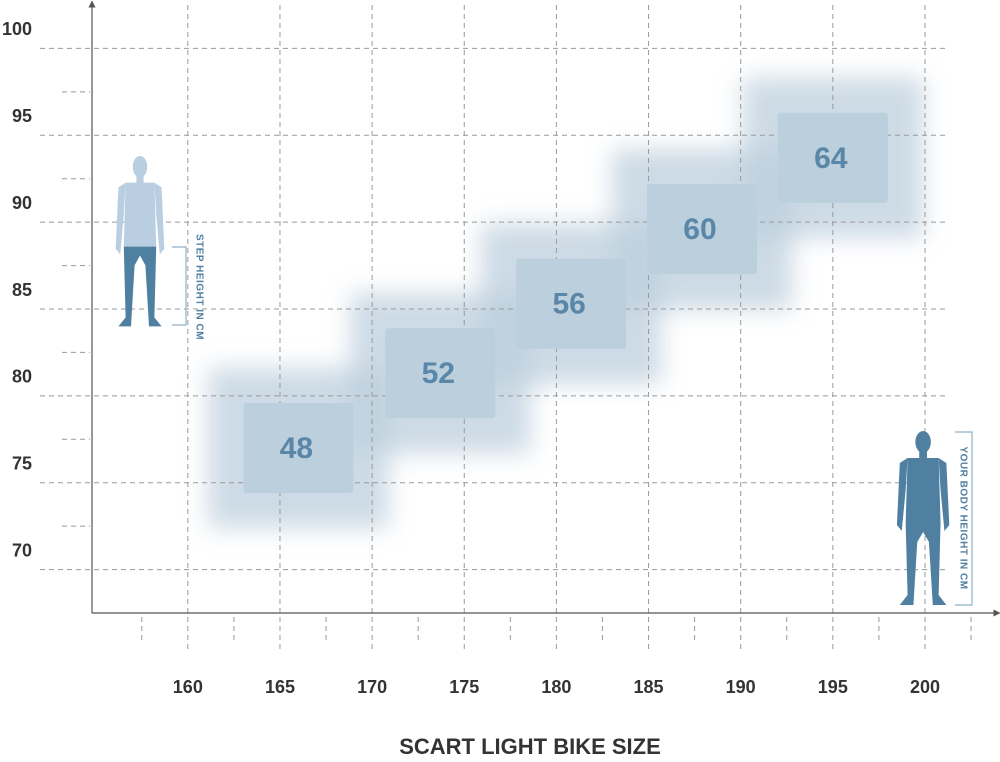  I want to click on x-tick-label: 180, so click(556, 687).